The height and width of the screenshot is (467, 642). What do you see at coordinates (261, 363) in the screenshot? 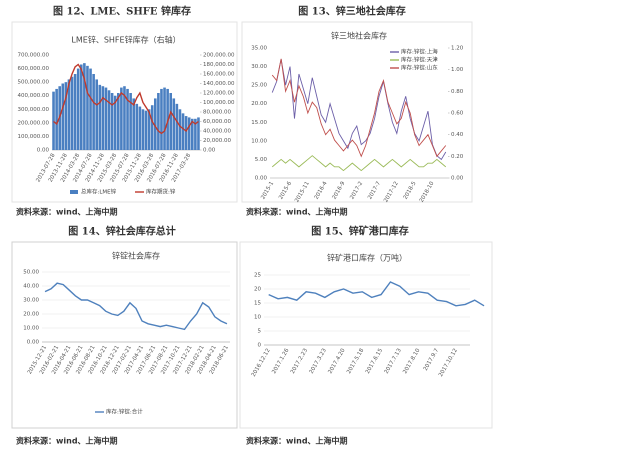
I see `x-tick-label: 2016.12.12` at bounding box center [261, 363].